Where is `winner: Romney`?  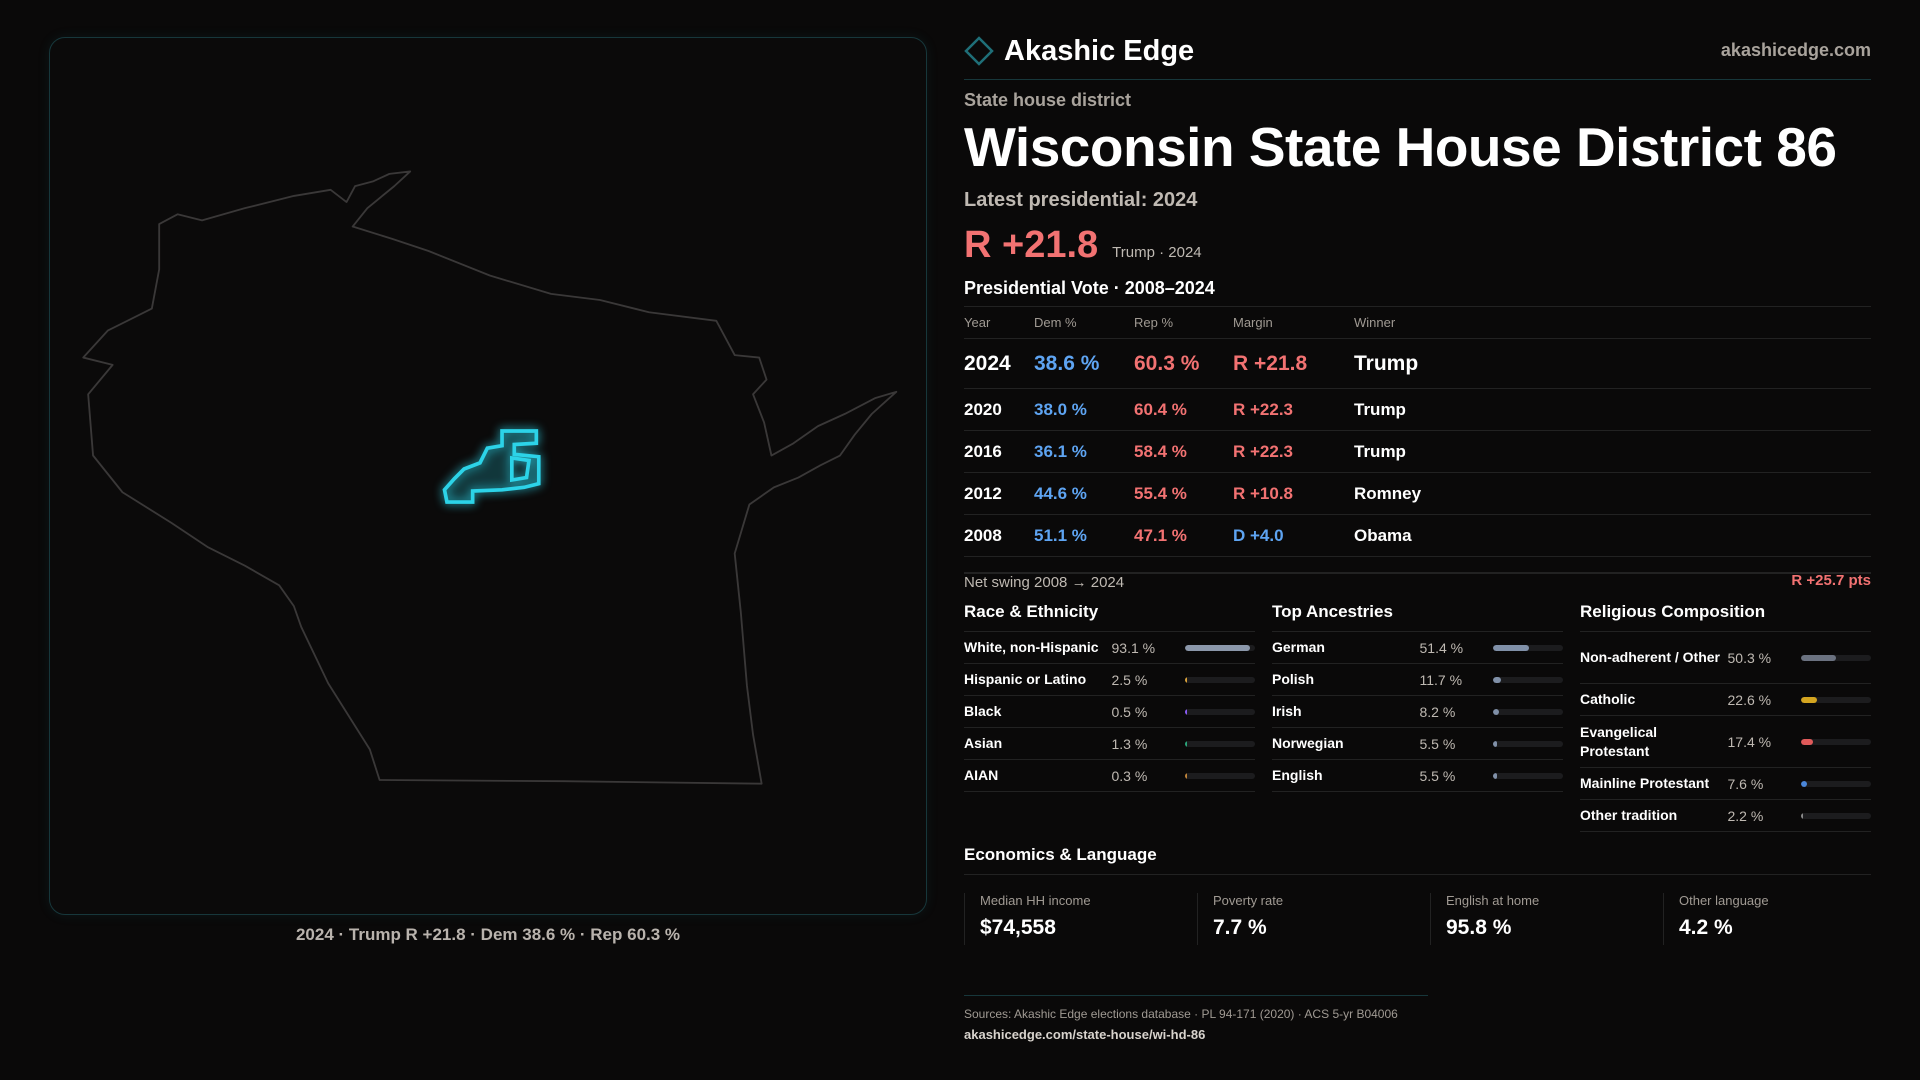
winner: Romney is located at coordinates (1388, 493).